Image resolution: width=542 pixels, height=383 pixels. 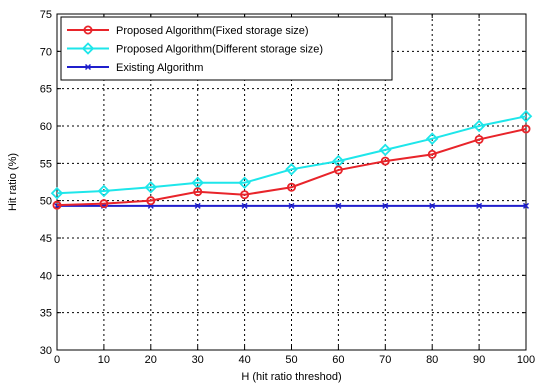 I want to click on x-tick-label: 60, so click(x=338, y=360).